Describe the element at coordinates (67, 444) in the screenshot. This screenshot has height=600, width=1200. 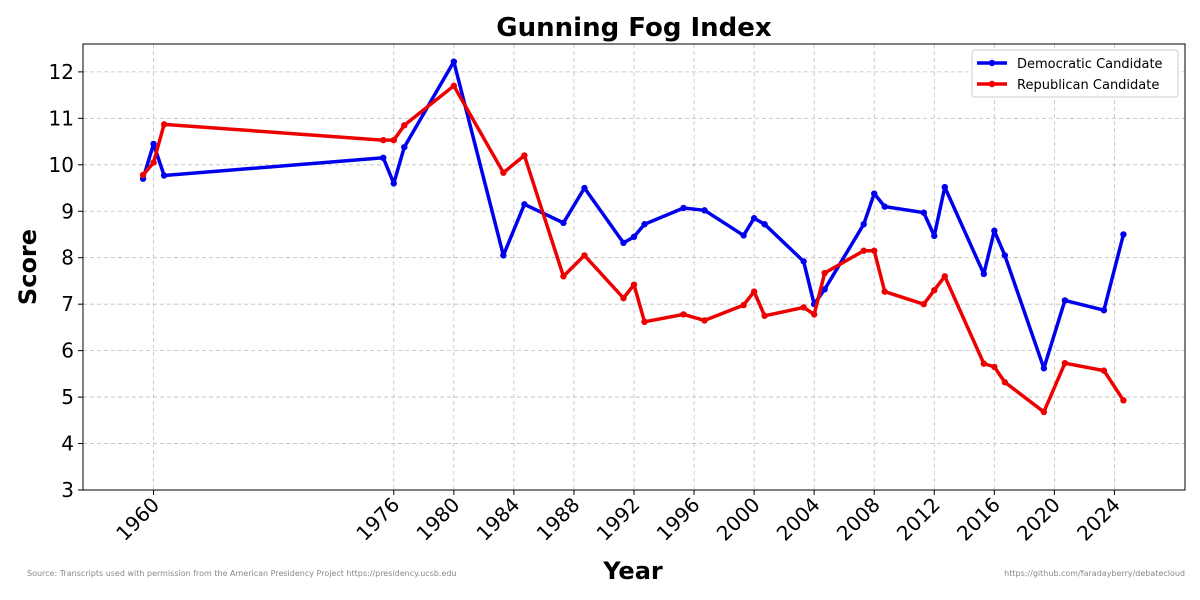
I see `y-tick-label: 4` at that location.